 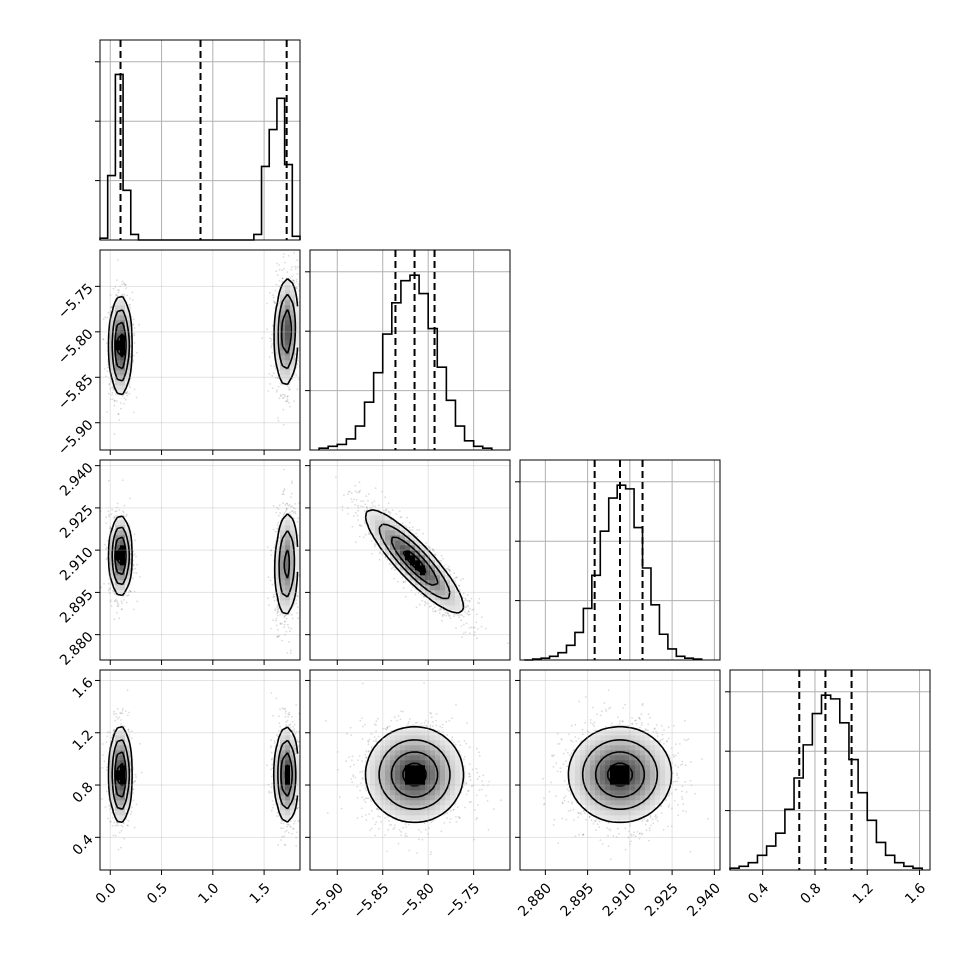 I want to click on panel-frame, so click(x=200, y=350).